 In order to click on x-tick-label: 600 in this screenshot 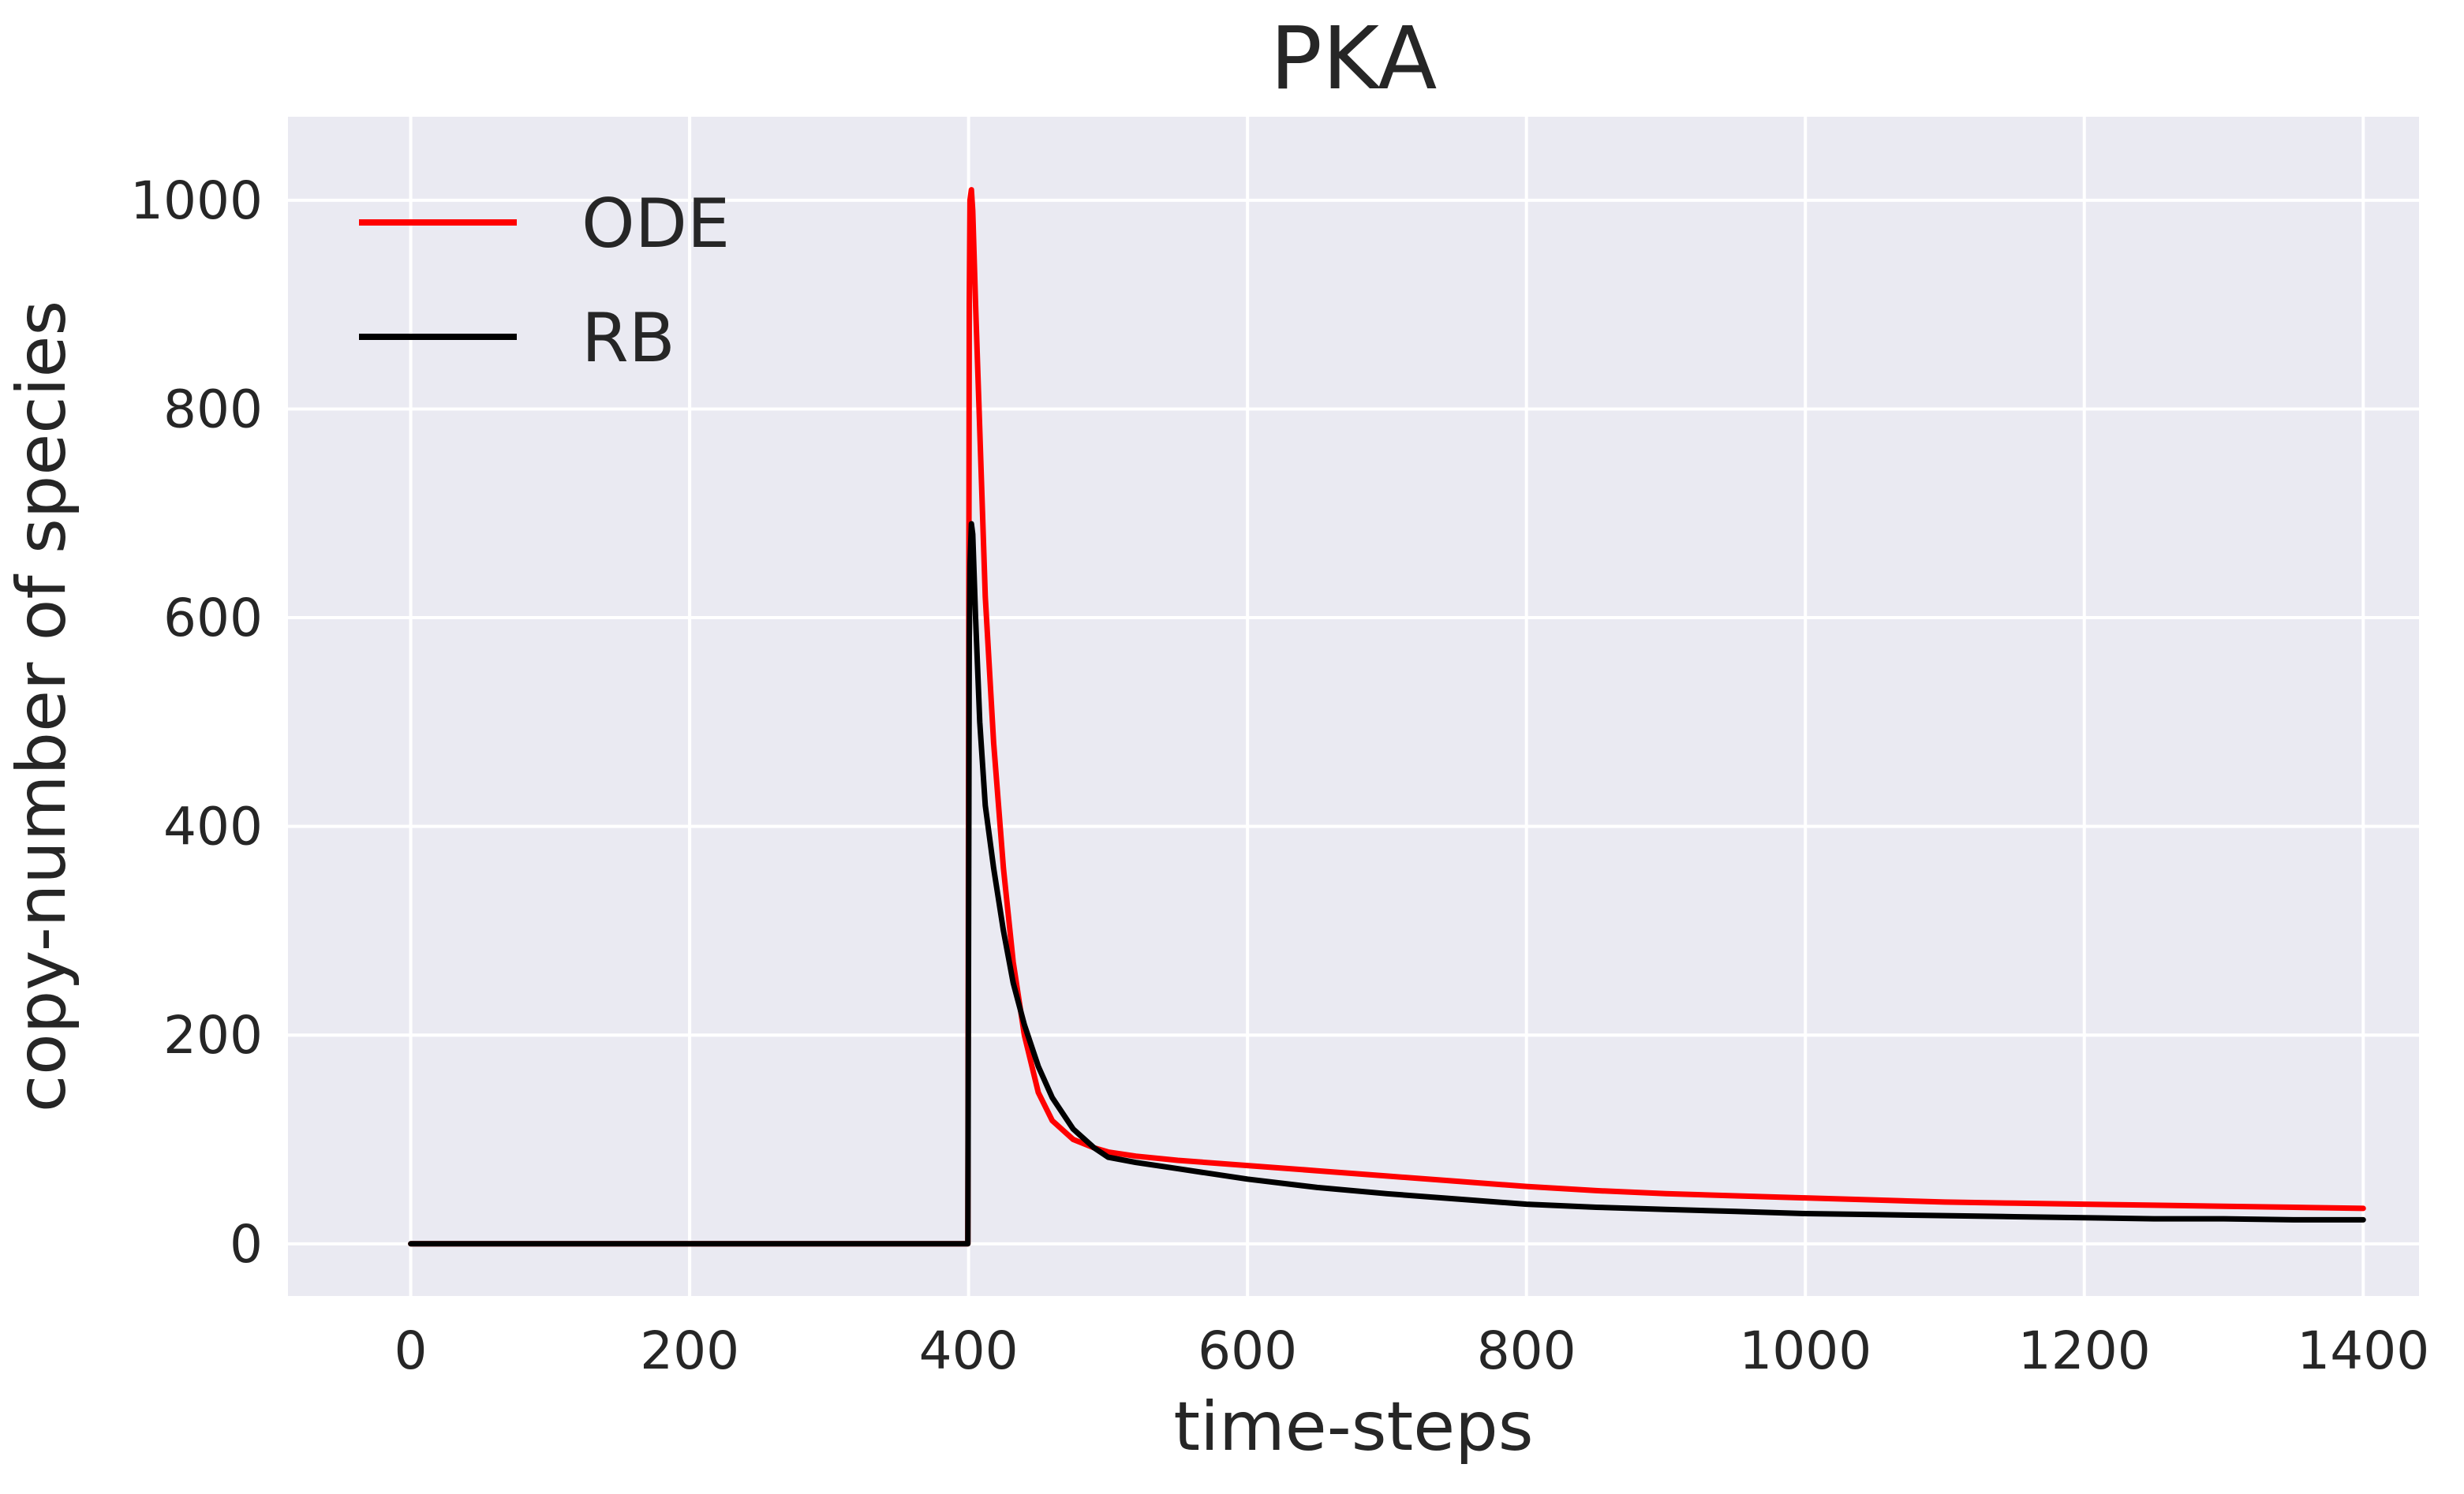, I will do `click(1247, 1350)`.